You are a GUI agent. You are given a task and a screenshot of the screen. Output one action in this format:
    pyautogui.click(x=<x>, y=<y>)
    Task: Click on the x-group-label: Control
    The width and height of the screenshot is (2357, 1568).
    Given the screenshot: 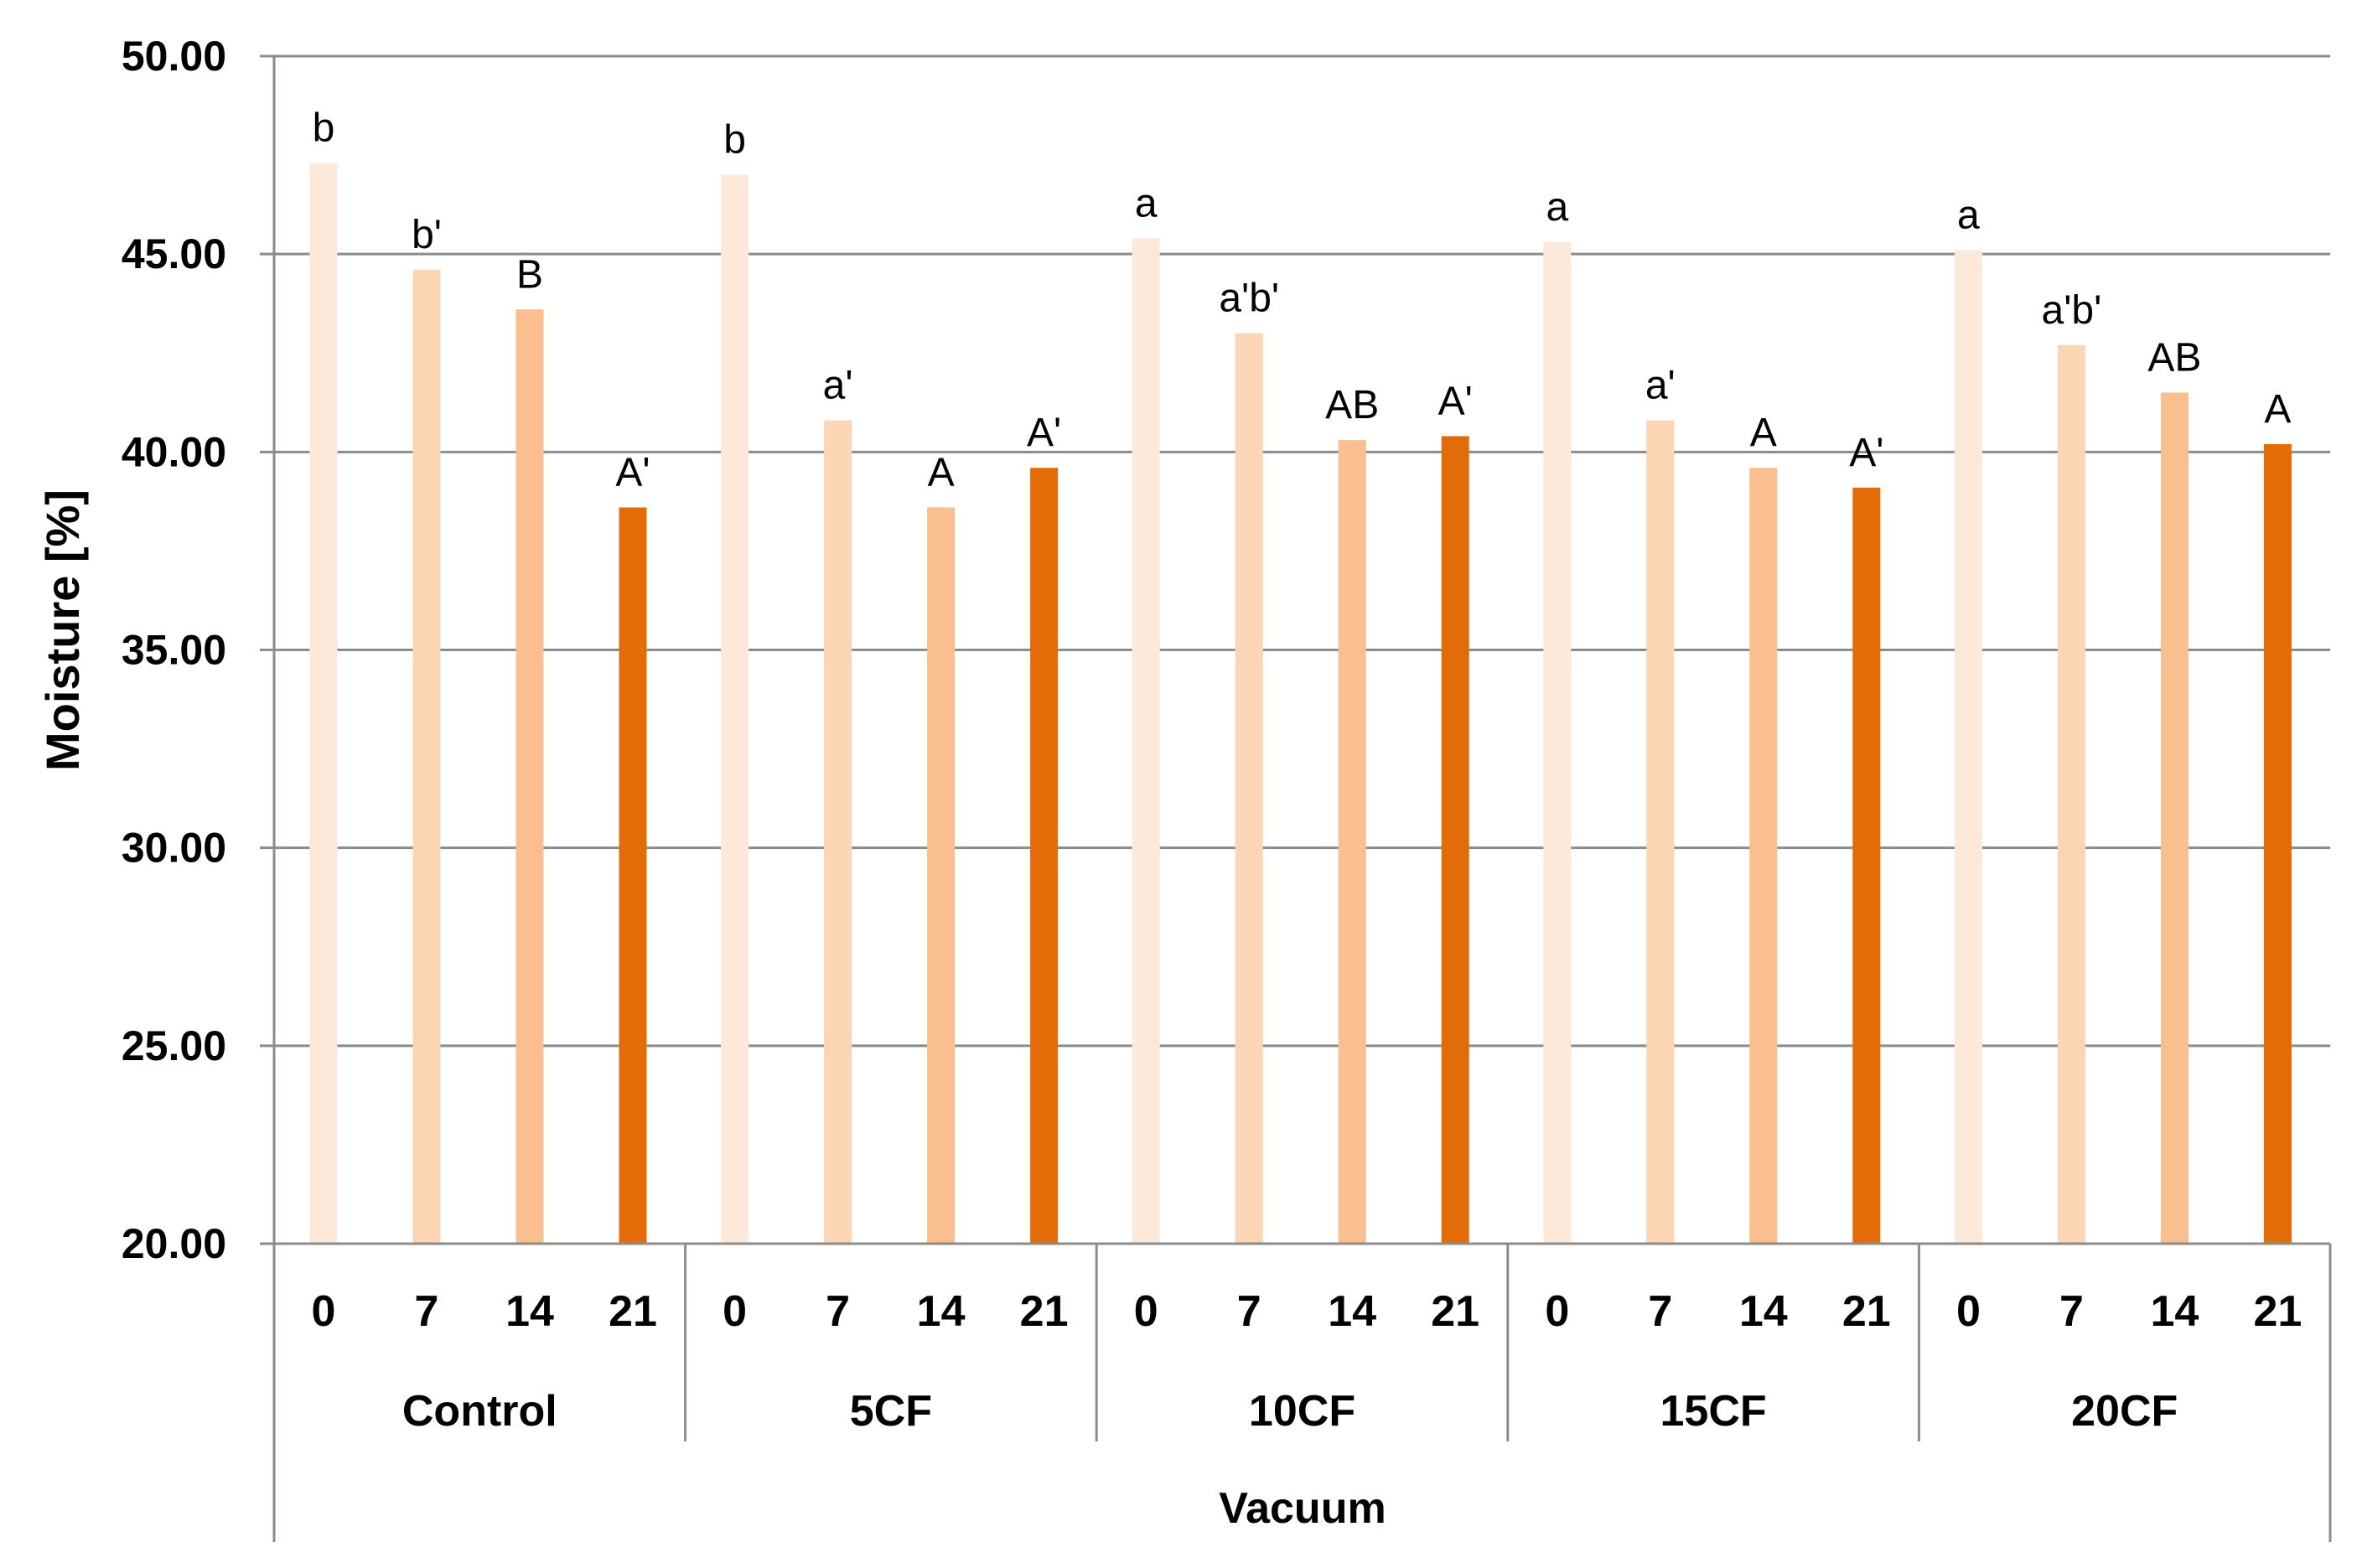 What is the action you would take?
    pyautogui.click(x=479, y=1412)
    